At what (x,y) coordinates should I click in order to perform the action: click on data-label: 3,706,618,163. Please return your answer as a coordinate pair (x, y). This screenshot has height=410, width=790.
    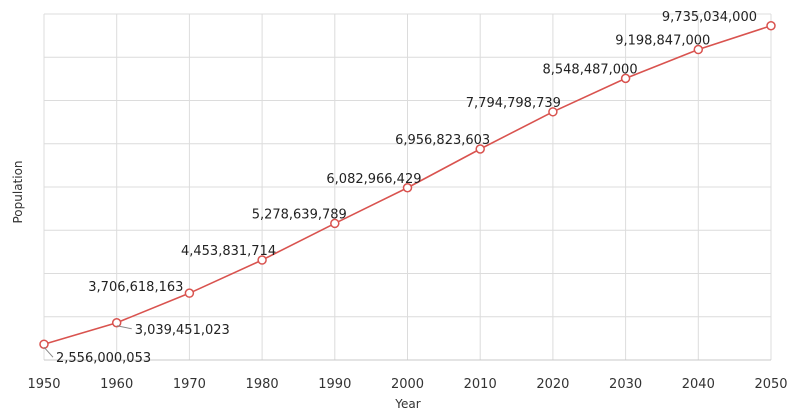
    Looking at the image, I should click on (135, 287).